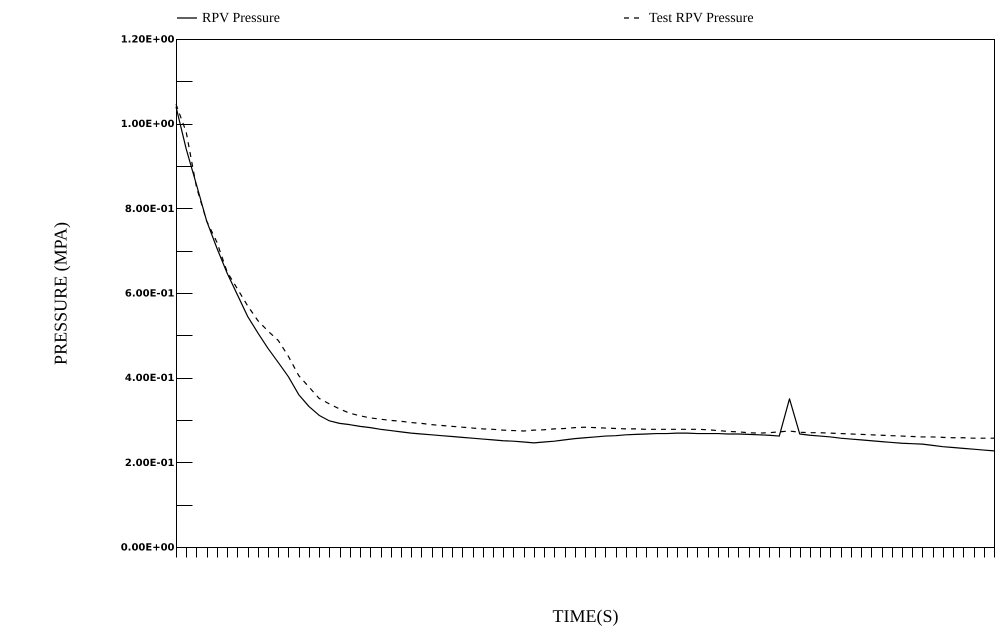 This screenshot has height=633, width=997. What do you see at coordinates (701, 18) in the screenshot?
I see `legend-label: Test RPV Pressure` at bounding box center [701, 18].